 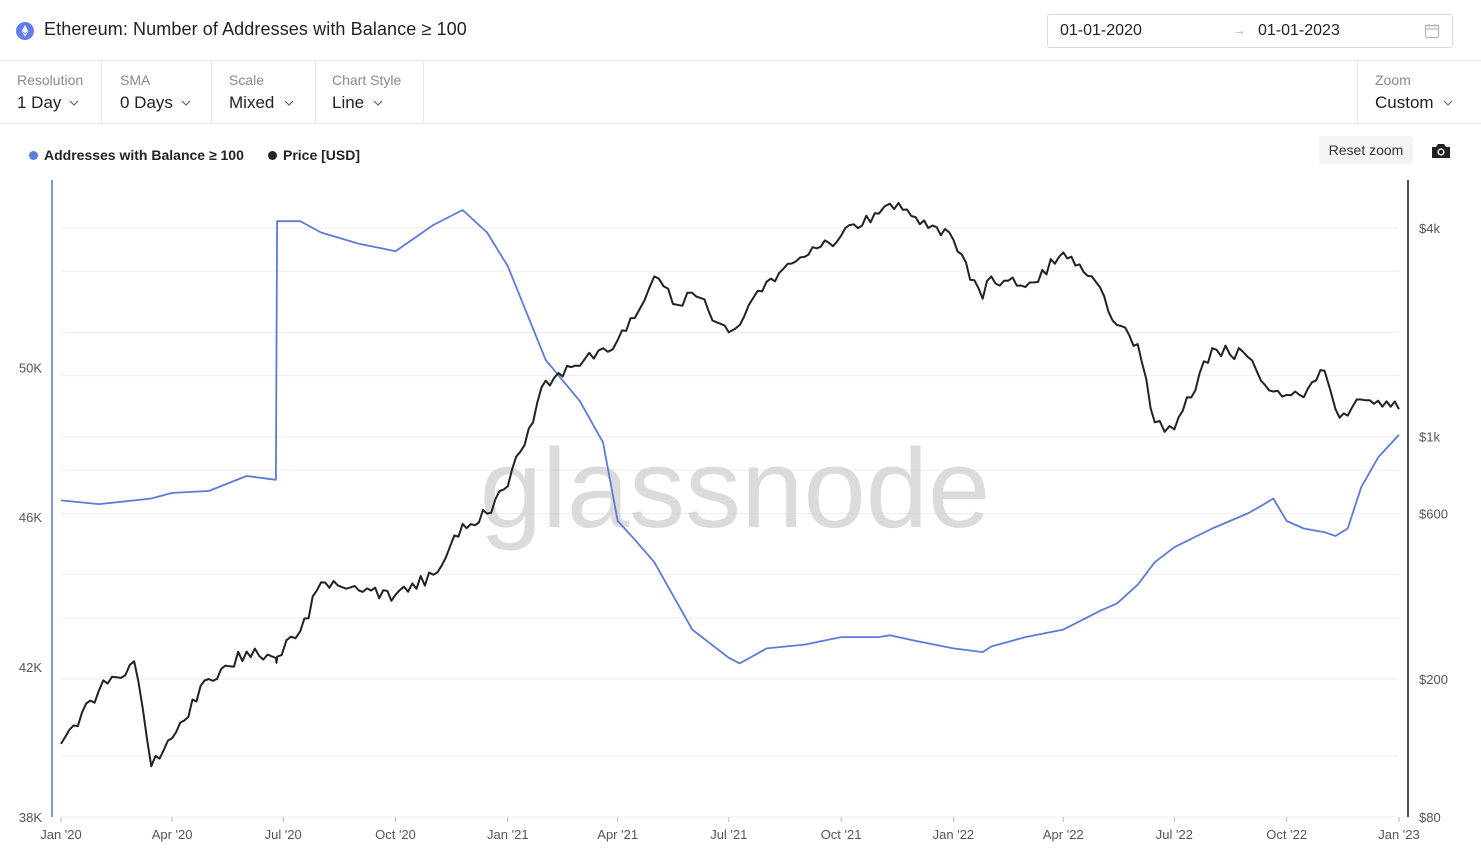 I want to click on x-tick-label: Jan '22, so click(x=954, y=834).